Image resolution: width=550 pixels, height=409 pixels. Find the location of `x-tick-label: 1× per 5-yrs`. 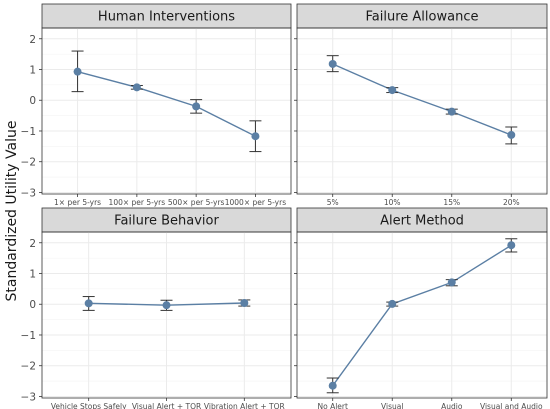

x-tick-label: 1× per 5-yrs is located at coordinates (77, 202).